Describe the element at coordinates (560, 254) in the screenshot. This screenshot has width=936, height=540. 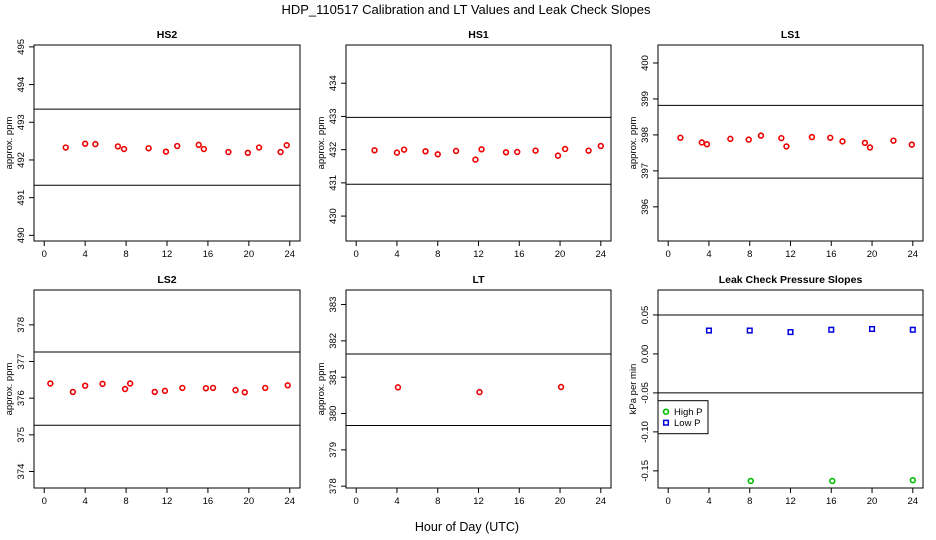
I see `x-tick-label: 20` at that location.